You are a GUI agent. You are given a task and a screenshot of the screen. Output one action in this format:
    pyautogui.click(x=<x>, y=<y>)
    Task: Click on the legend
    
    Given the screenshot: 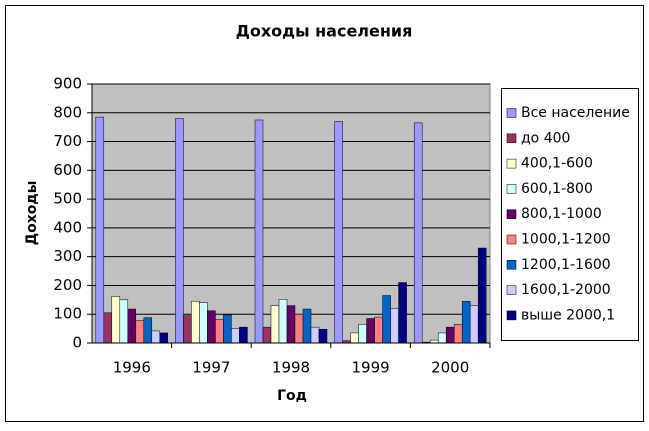 What is the action you would take?
    pyautogui.click(x=570, y=214)
    